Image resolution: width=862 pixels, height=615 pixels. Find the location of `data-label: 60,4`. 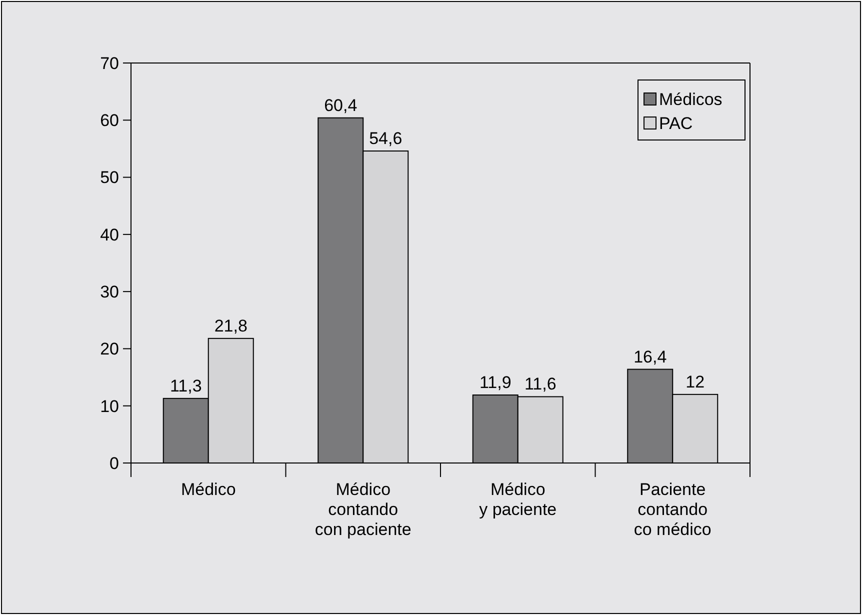

data-label: 60,4 is located at coordinates (341, 105).